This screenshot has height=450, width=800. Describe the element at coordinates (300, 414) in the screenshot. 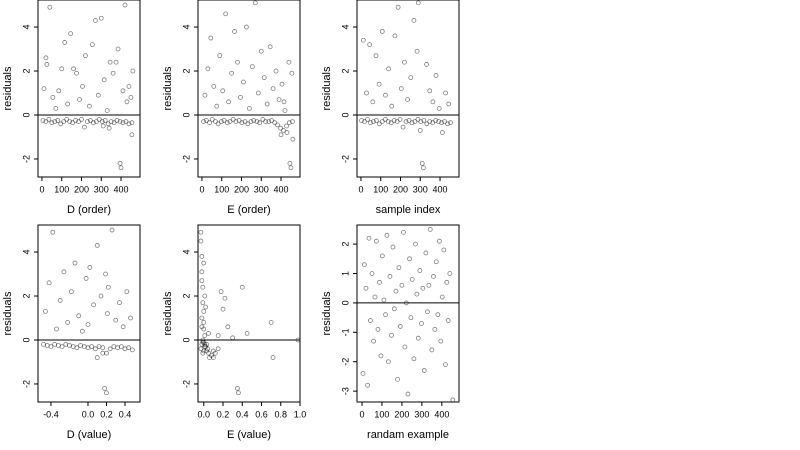

I see `x-tick-label: 1.0` at that location.